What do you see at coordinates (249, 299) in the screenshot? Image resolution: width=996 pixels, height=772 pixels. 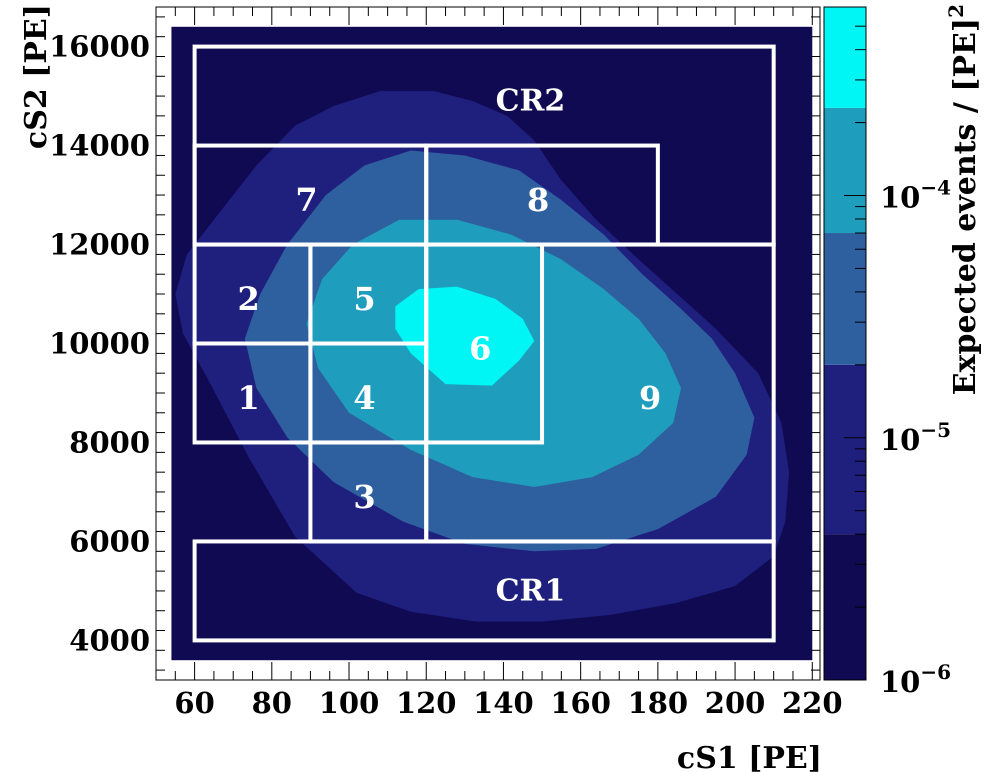 I see `region-label-2: 2` at bounding box center [249, 299].